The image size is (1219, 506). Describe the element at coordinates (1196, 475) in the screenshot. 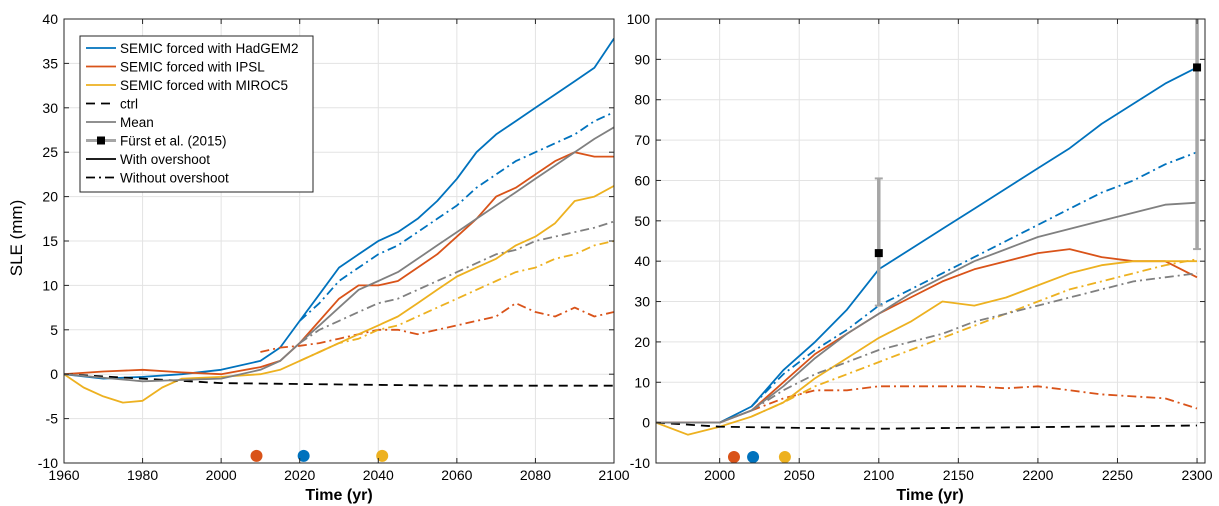

I see `x-tick-label: 2300` at that location.